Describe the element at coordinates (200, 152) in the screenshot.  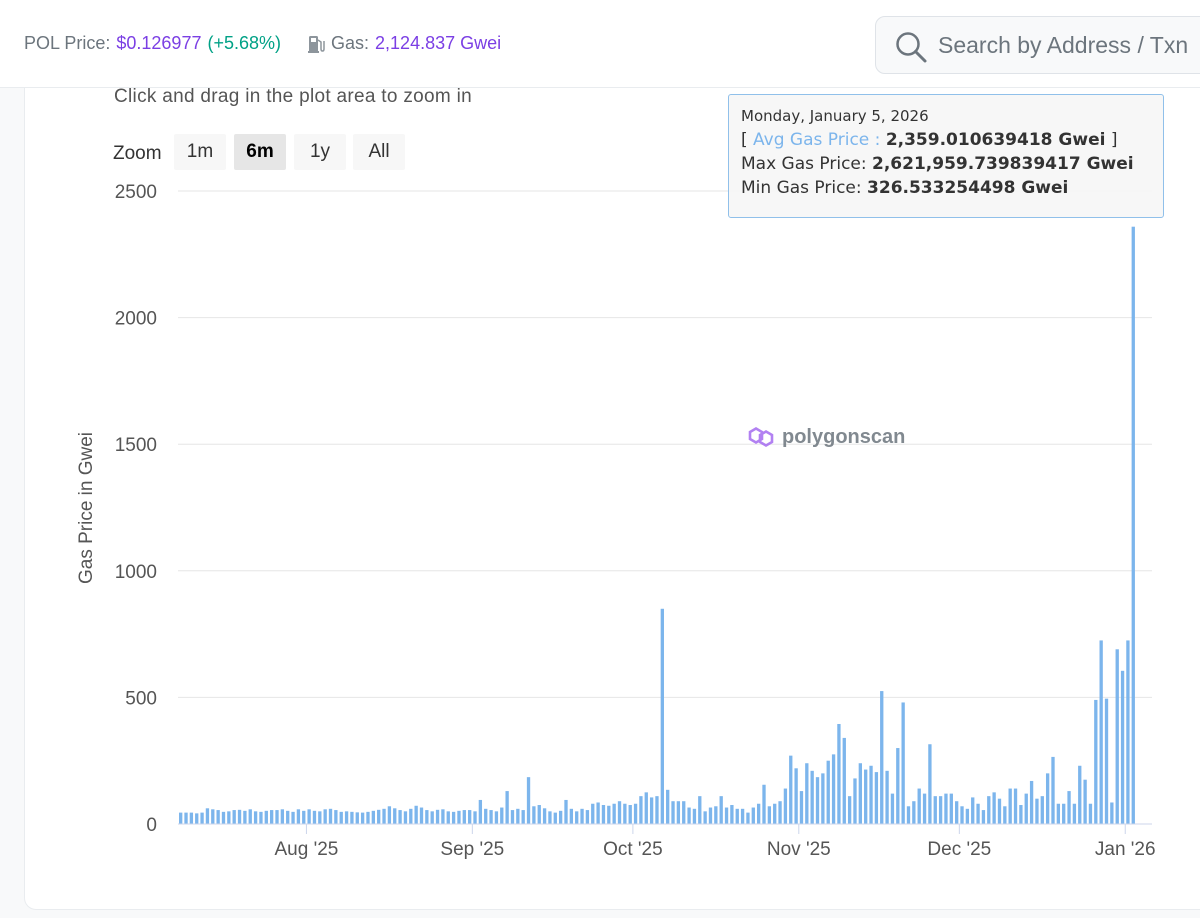
I see `zoom-1m-button: 1m` at that location.